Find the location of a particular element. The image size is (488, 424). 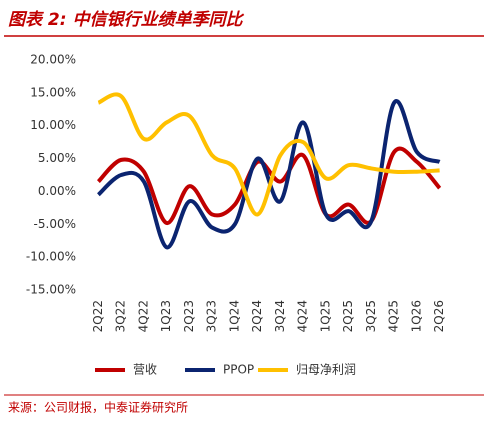

y-tick-label: 5.00% is located at coordinates (57, 158).